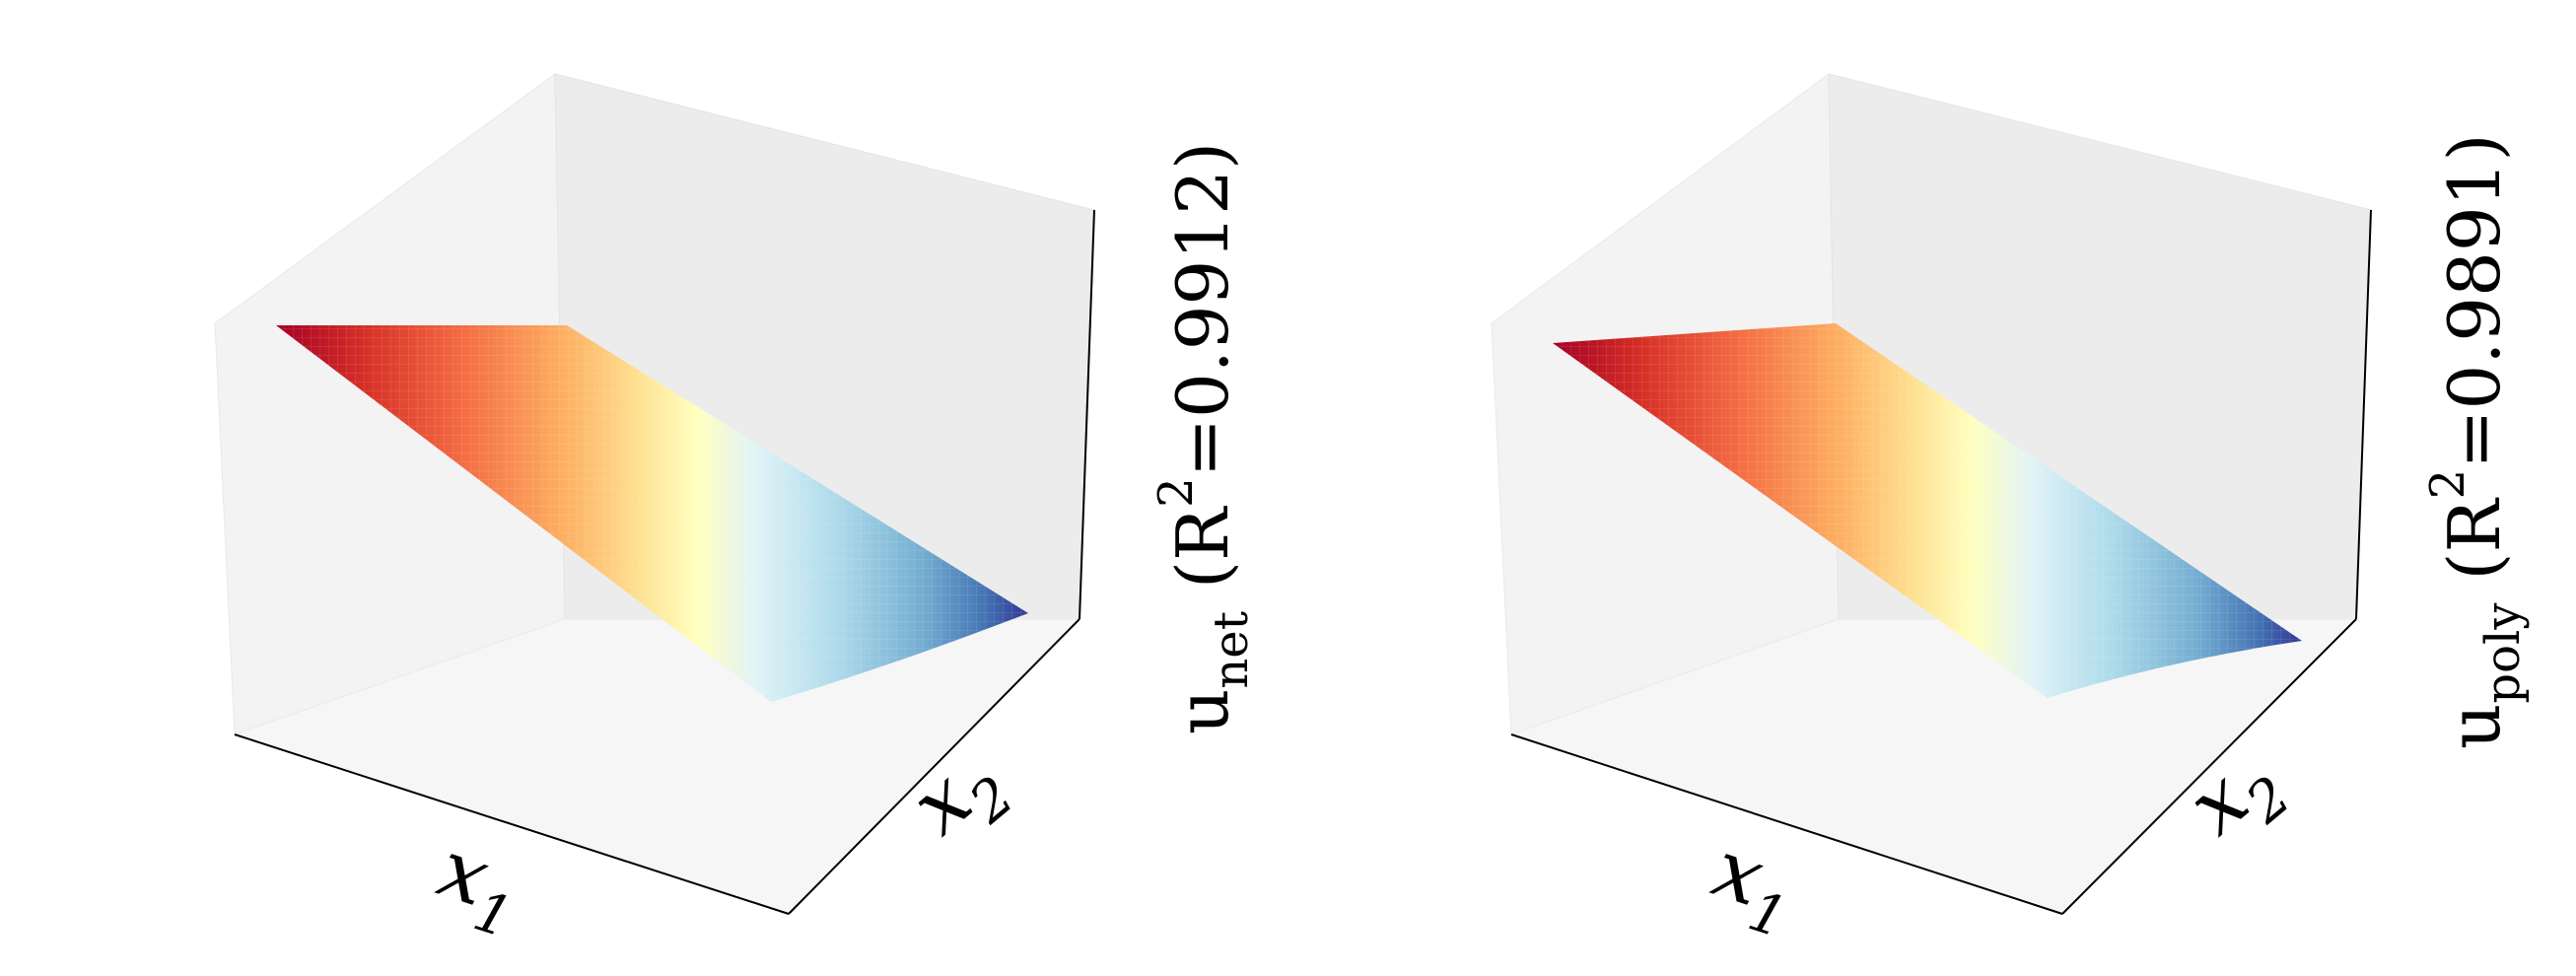 The width and height of the screenshot is (2576, 976). Describe the element at coordinates (2475, 441) in the screenshot. I see `z-label-2: upoly (R2=0.9891)` at that location.